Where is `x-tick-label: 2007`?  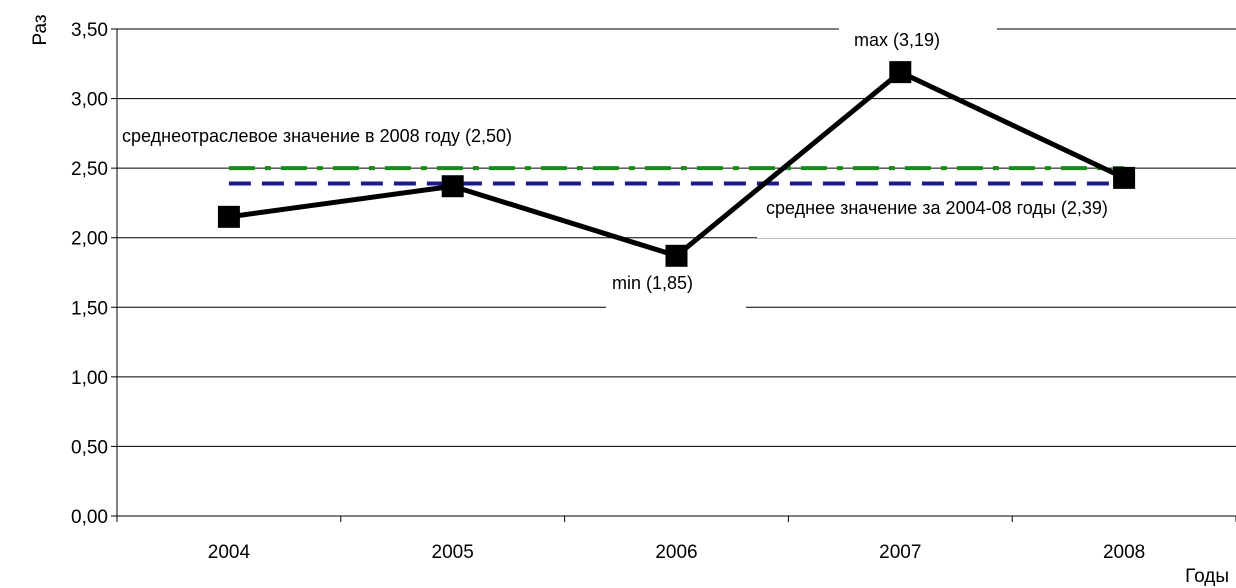
x-tick-label: 2007 is located at coordinates (900, 552).